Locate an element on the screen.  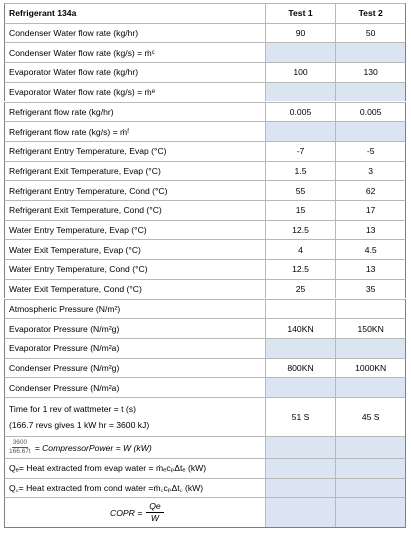
row-label: Refrigerant Exit Temperature, Cond (°C) is located at coordinates (135, 210).